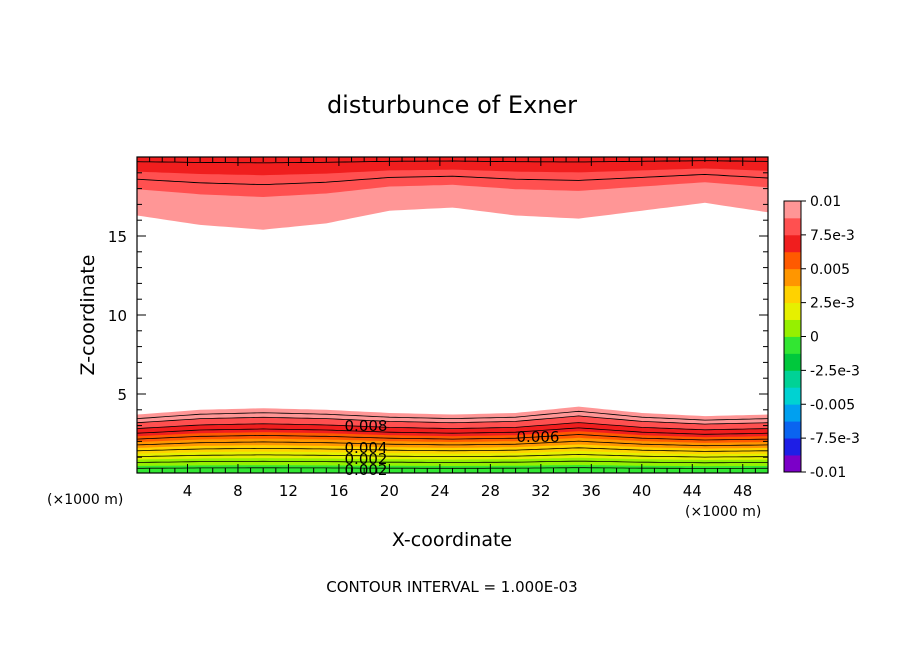 The width and height of the screenshot is (904, 654). Describe the element at coordinates (468, 491) in the screenshot. I see `x-tick-labels: 4 8 12 16 20 24 28 32 36 40 44 48` at that location.